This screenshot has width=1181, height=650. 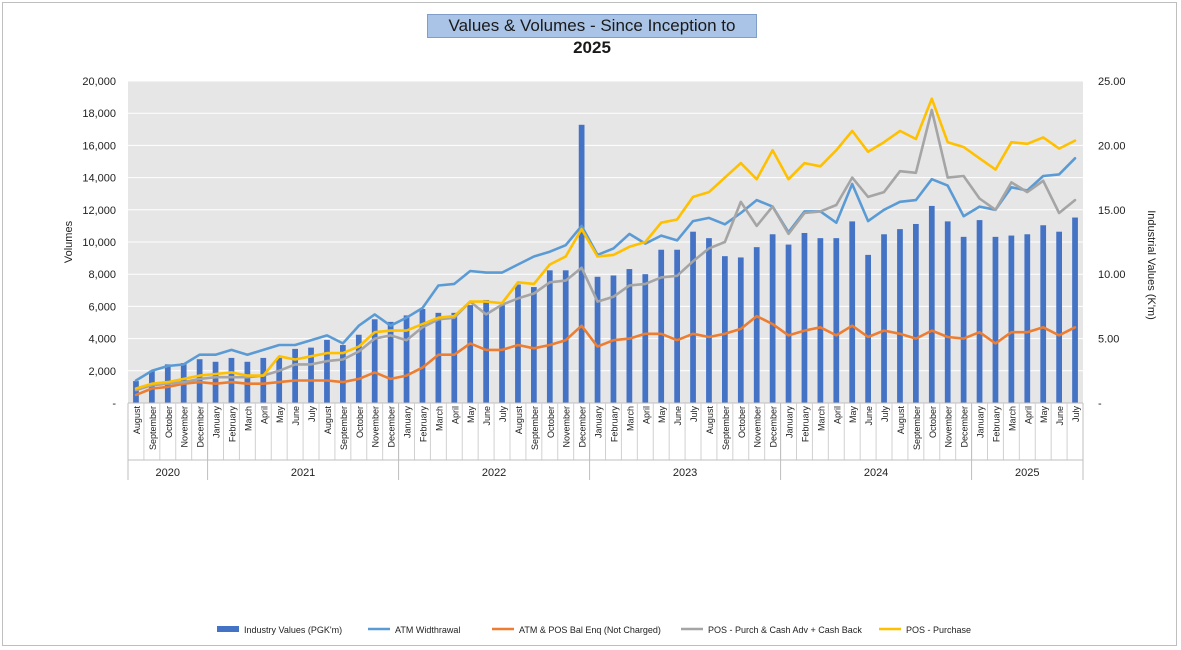 What do you see at coordinates (1151, 265) in the screenshot?
I see `y2-axis-label: Industrial Values (K'm)` at bounding box center [1151, 265].